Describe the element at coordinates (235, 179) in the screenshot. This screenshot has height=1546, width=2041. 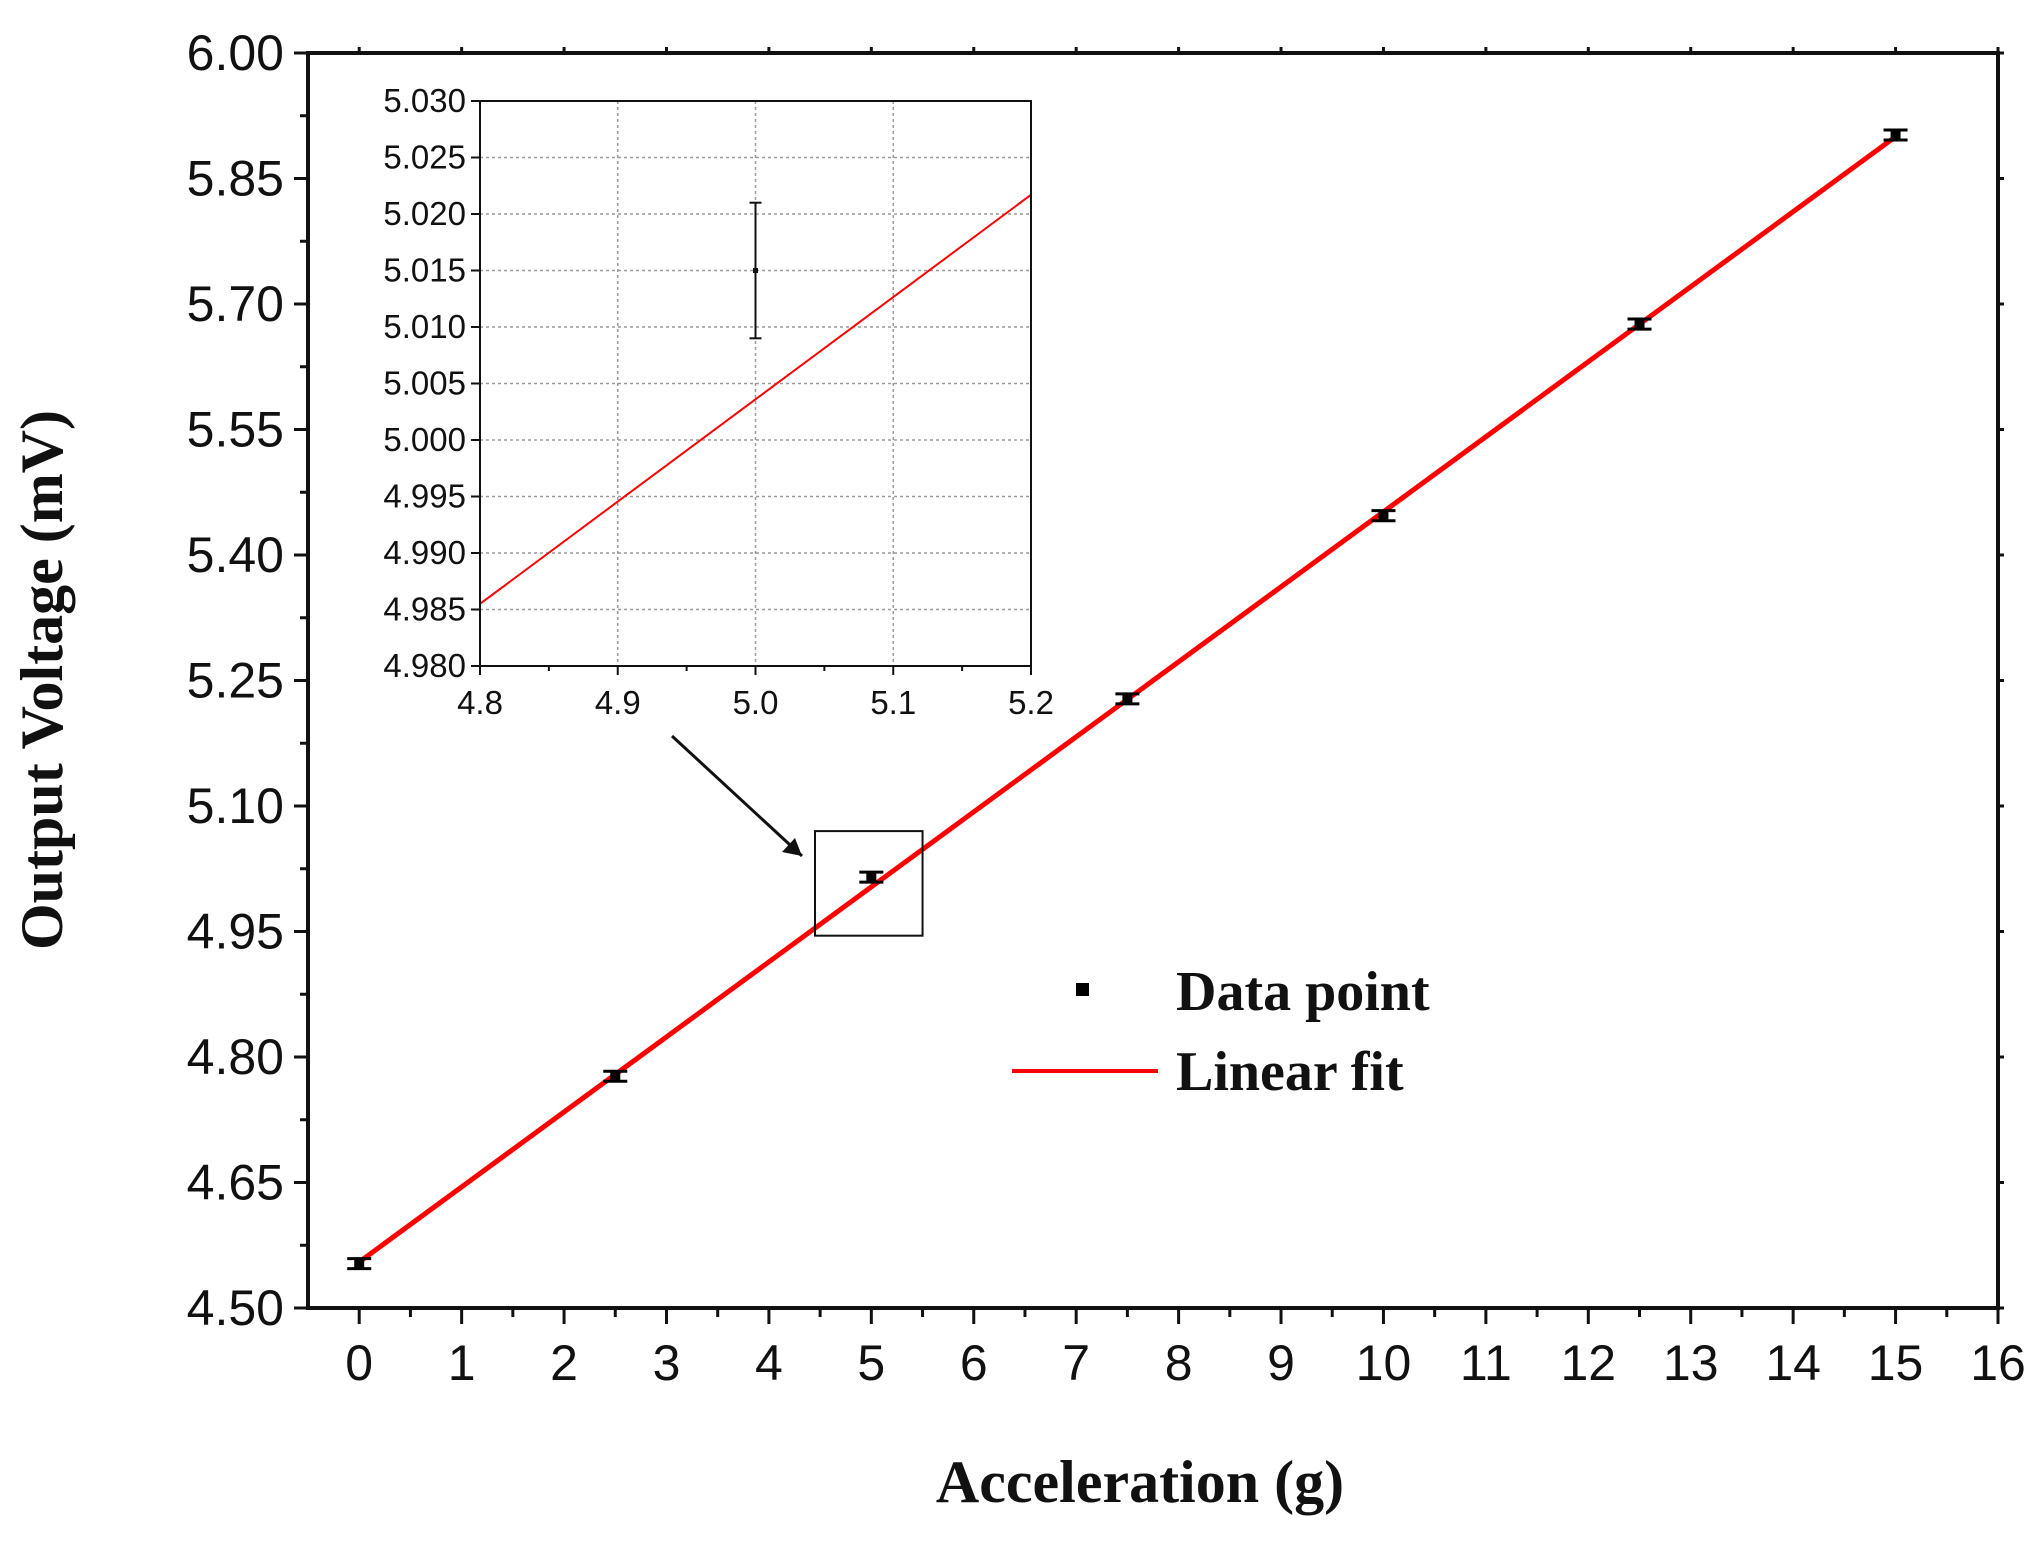
I see `y-tick-label: 5.85` at that location.